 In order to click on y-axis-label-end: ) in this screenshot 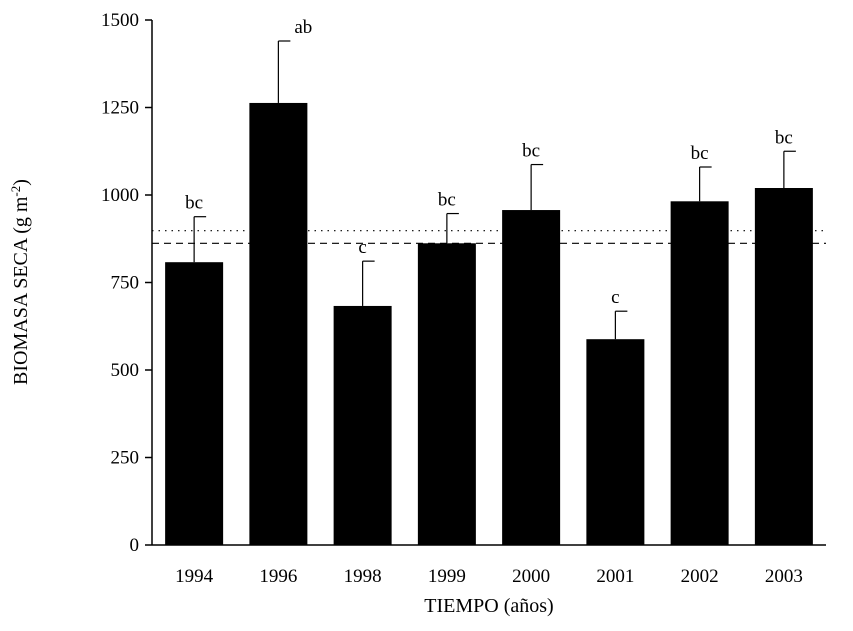, I will do `click(21, 182)`.